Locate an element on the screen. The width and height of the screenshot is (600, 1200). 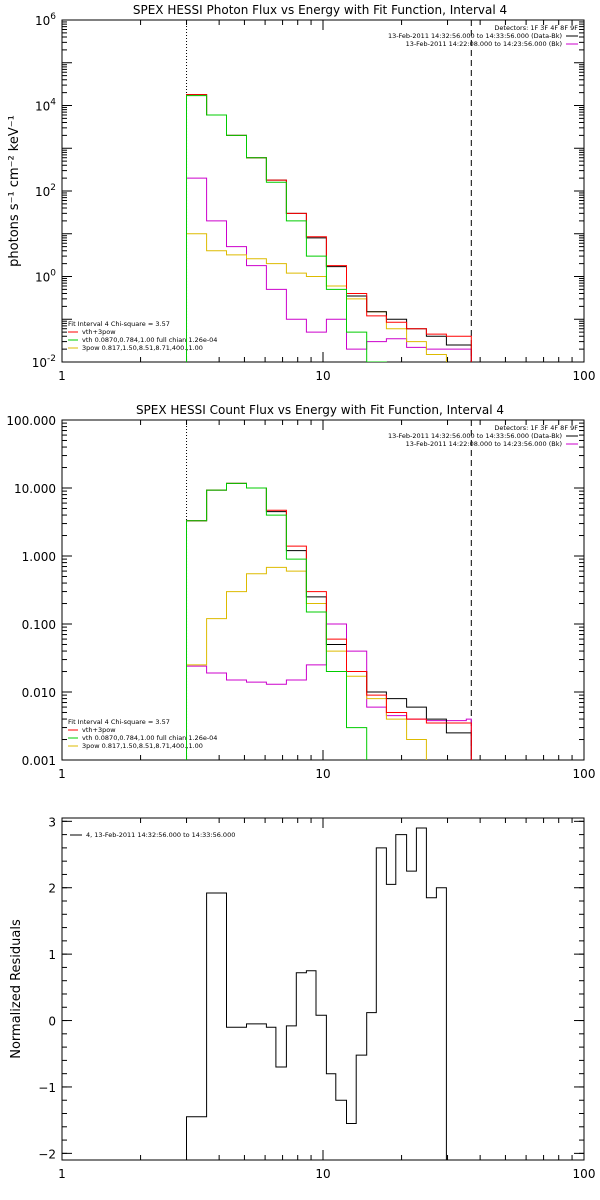
y-tick-label: 10⁶ is located at coordinates (45, 20).